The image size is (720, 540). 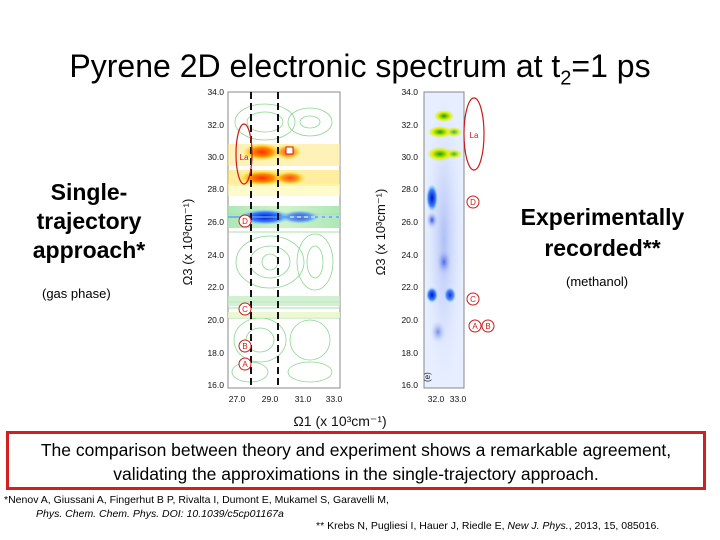 What do you see at coordinates (187, 242) in the screenshot?
I see `left-y-axis-label: Ω3 (x 10³cm⁻¹)` at bounding box center [187, 242].